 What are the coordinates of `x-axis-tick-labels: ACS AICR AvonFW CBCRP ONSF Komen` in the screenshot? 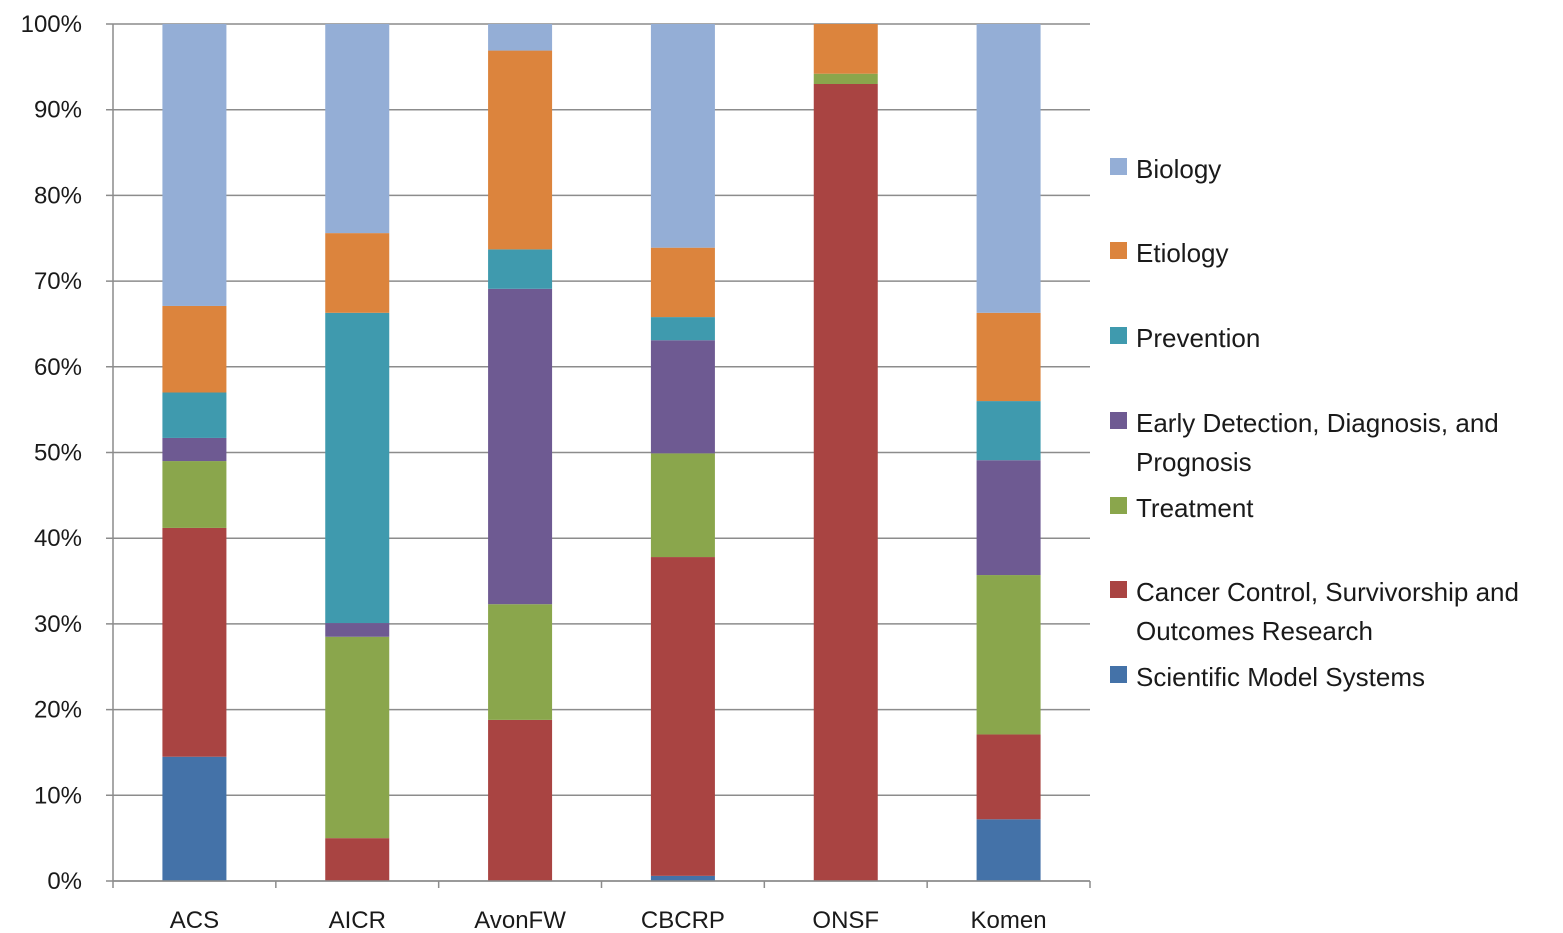 It's located at (608, 920).